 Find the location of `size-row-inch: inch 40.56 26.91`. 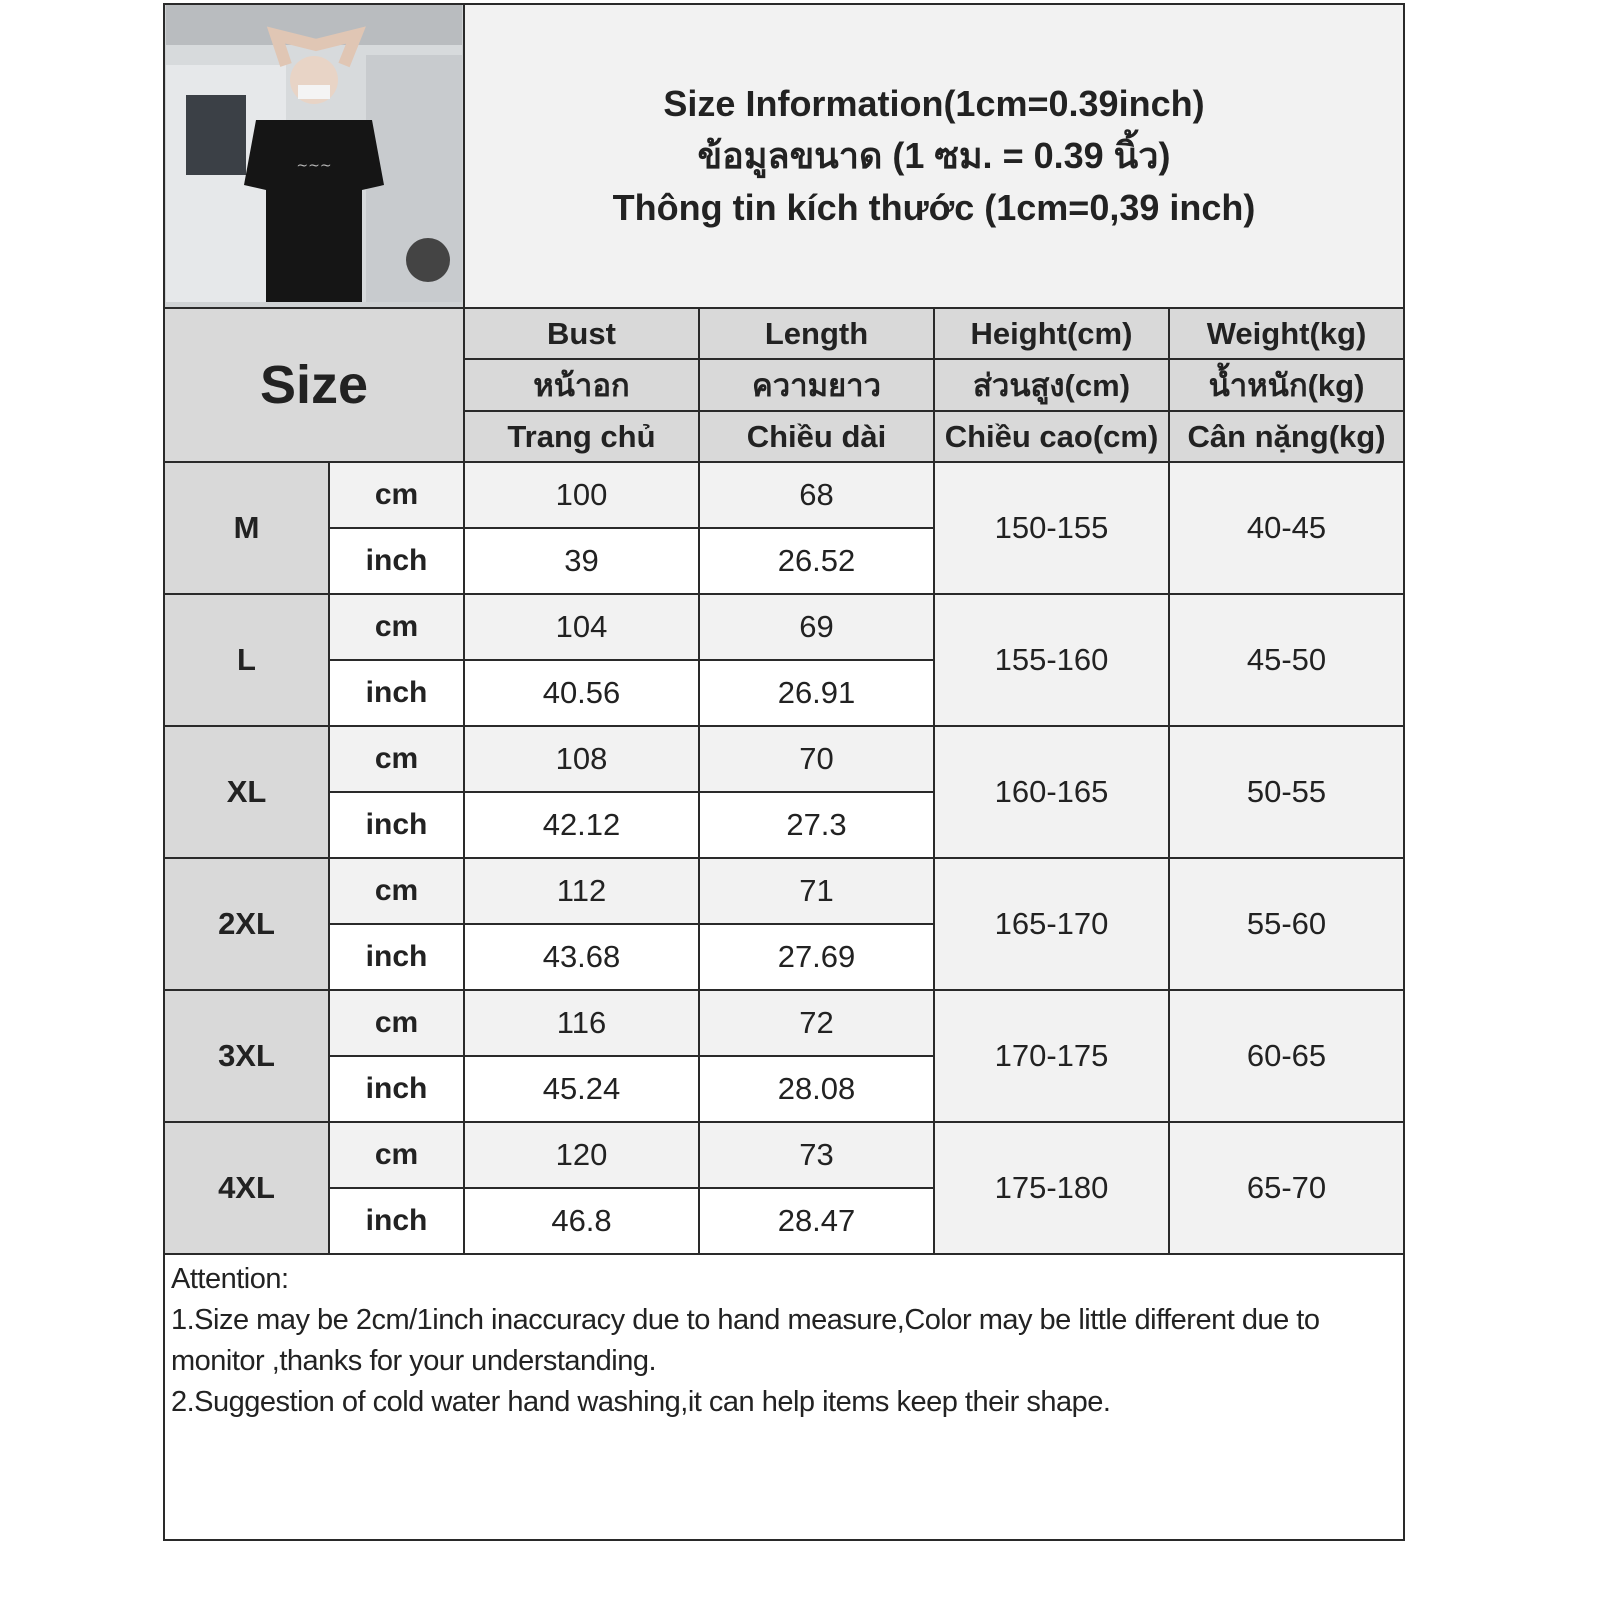

size-row-inch: inch 40.56 26.91 is located at coordinates (784, 693).